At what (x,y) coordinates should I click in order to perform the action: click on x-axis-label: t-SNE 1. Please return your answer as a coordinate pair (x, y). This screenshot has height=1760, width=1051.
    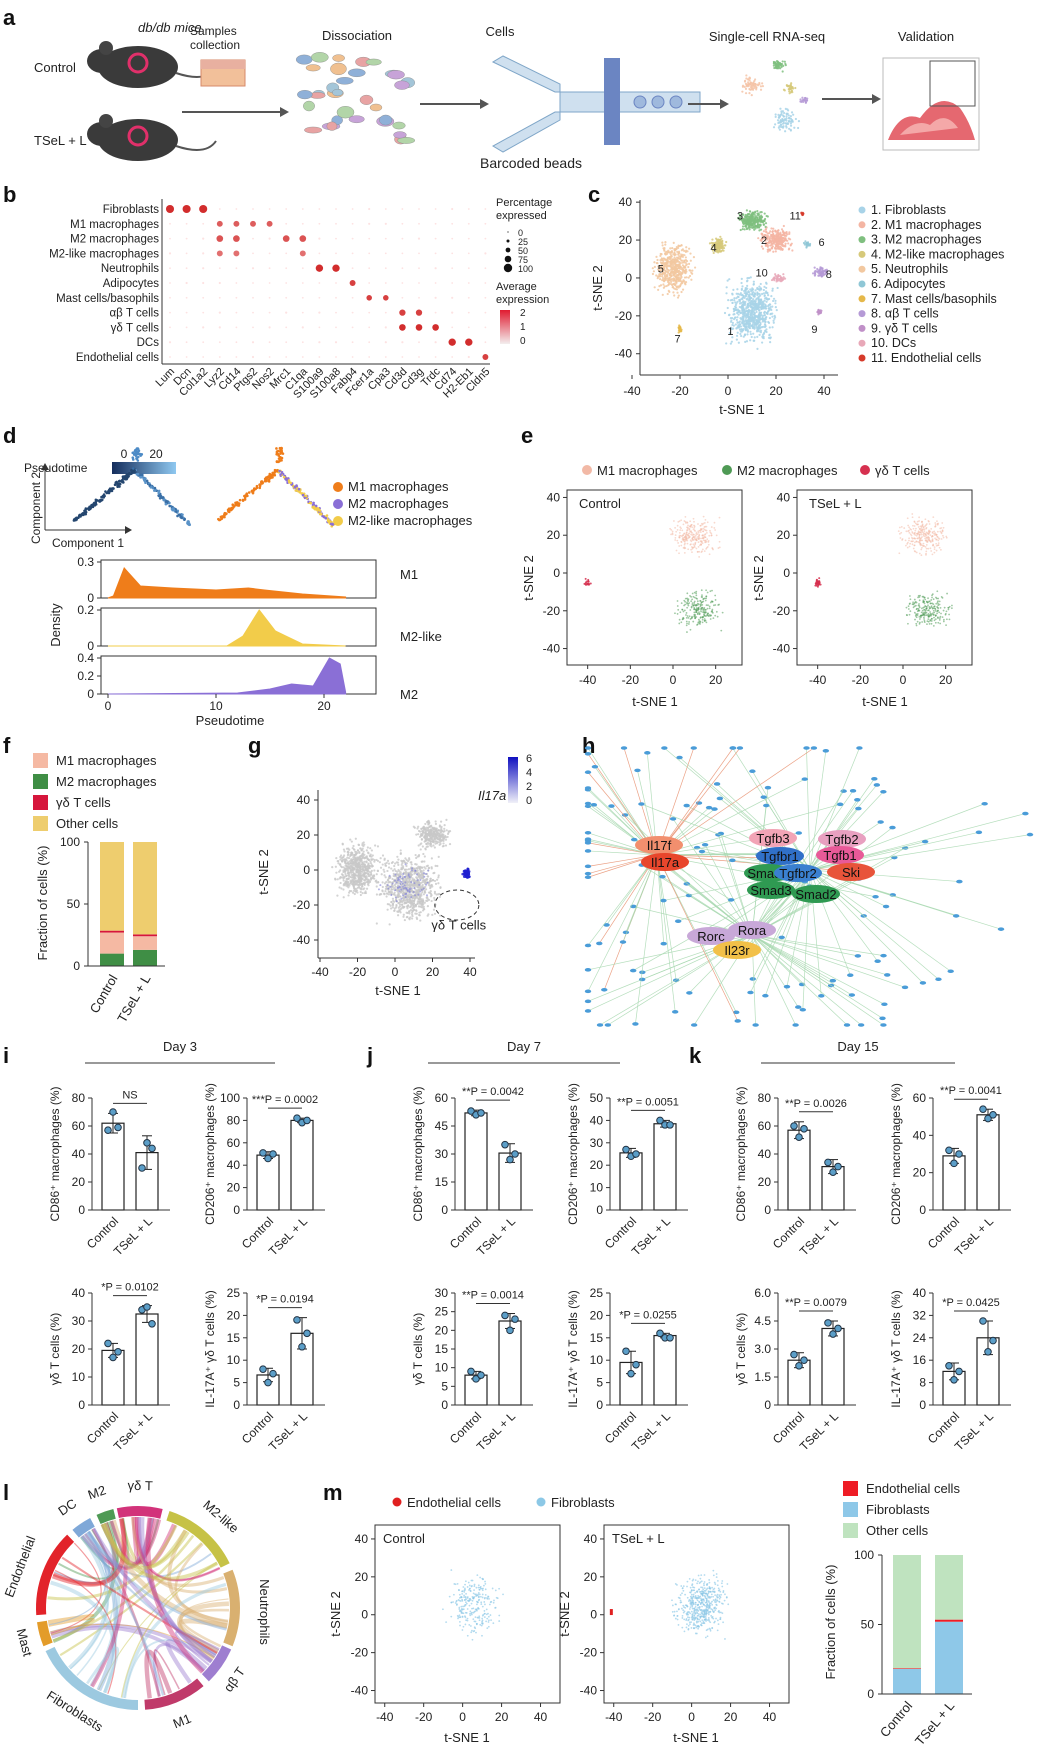
    Looking at the image, I should click on (885, 701).